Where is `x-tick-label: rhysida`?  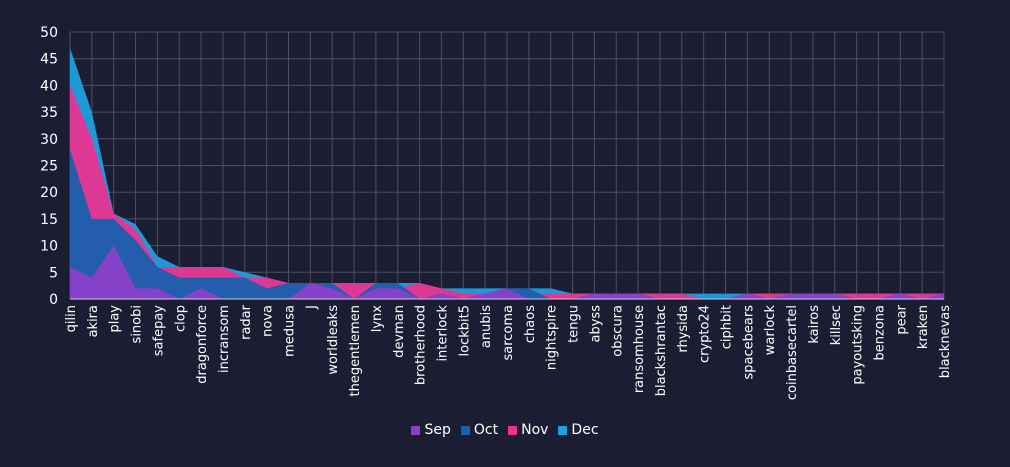
x-tick-label: rhysida is located at coordinates (683, 329).